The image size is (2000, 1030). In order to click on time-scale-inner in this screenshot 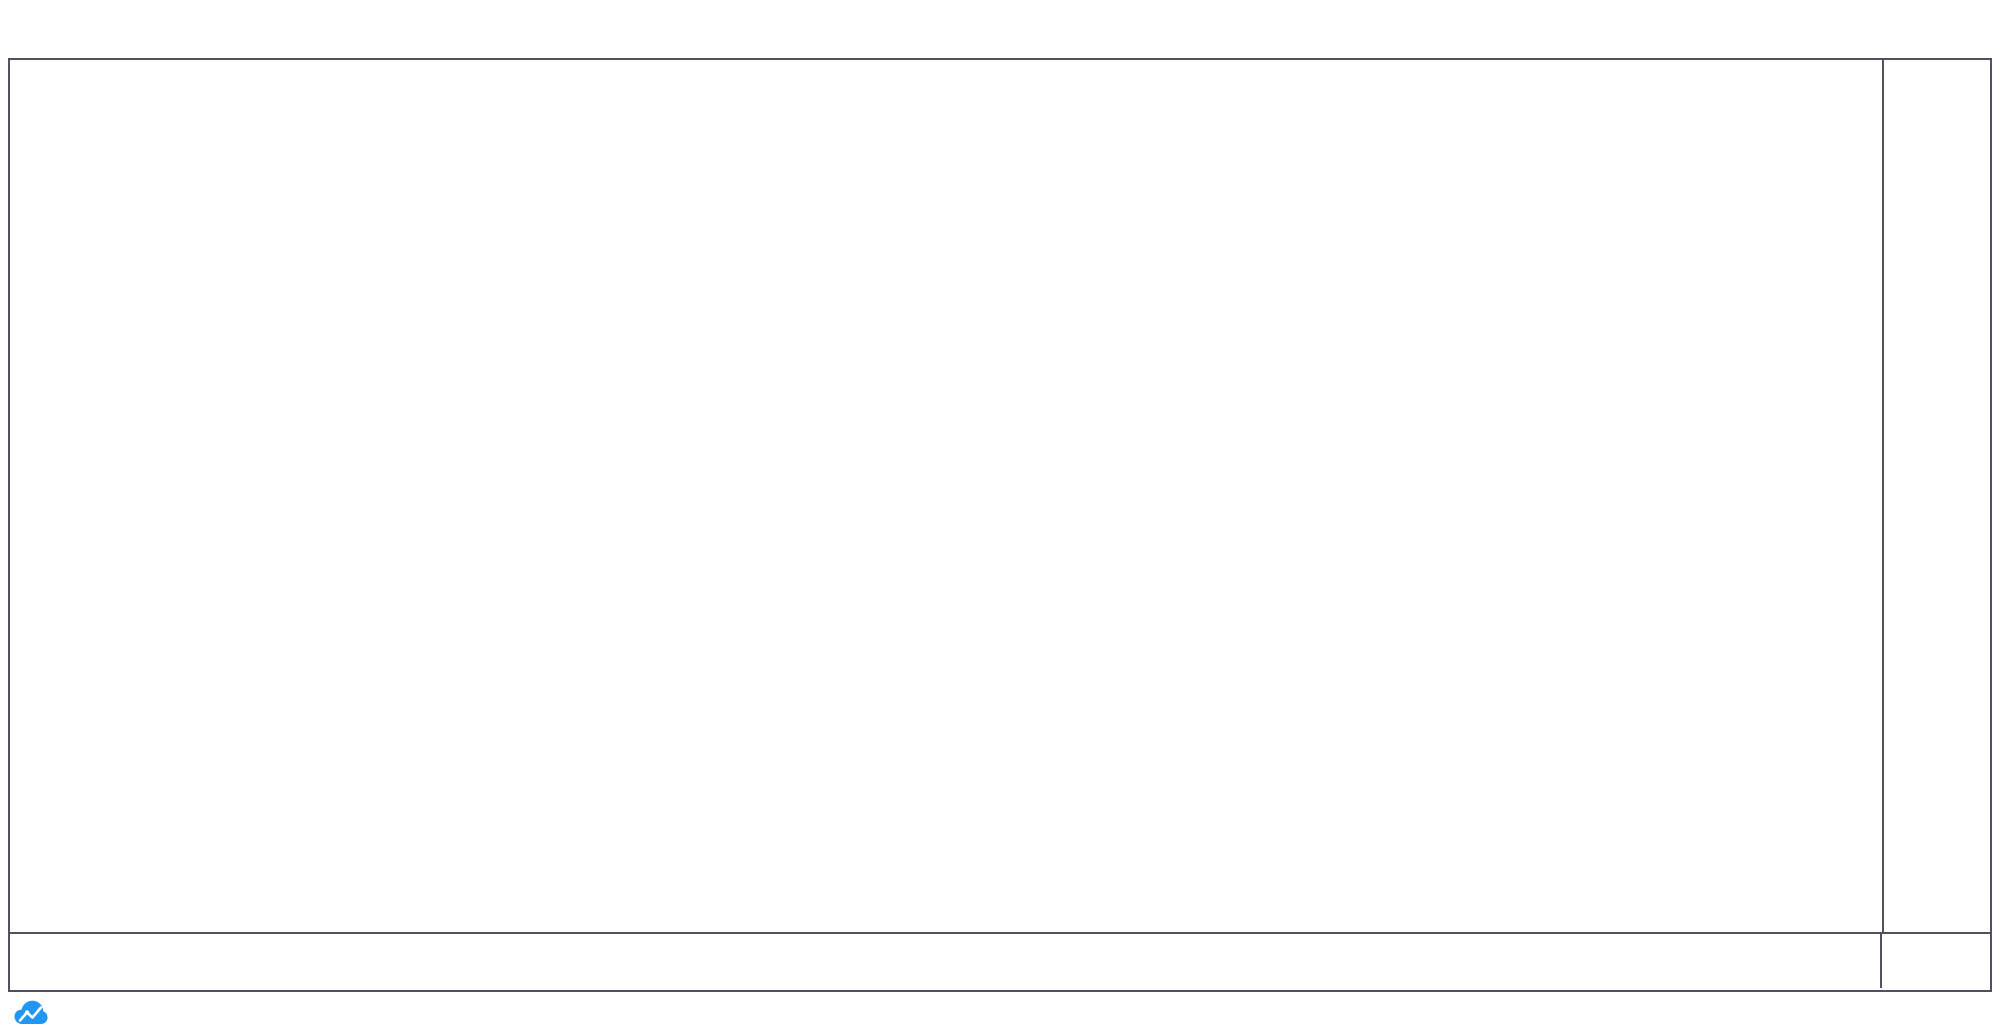, I will do `click(946, 961)`.